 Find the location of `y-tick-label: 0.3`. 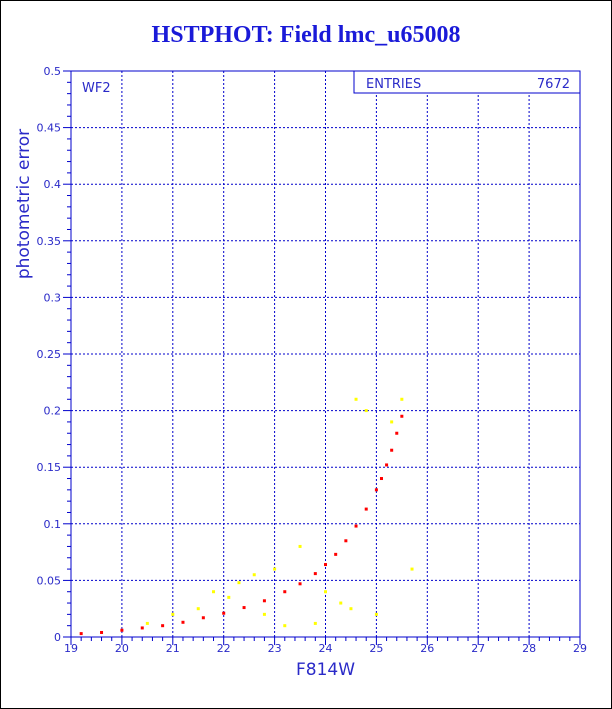

y-tick-label: 0.3 is located at coordinates (53, 297).